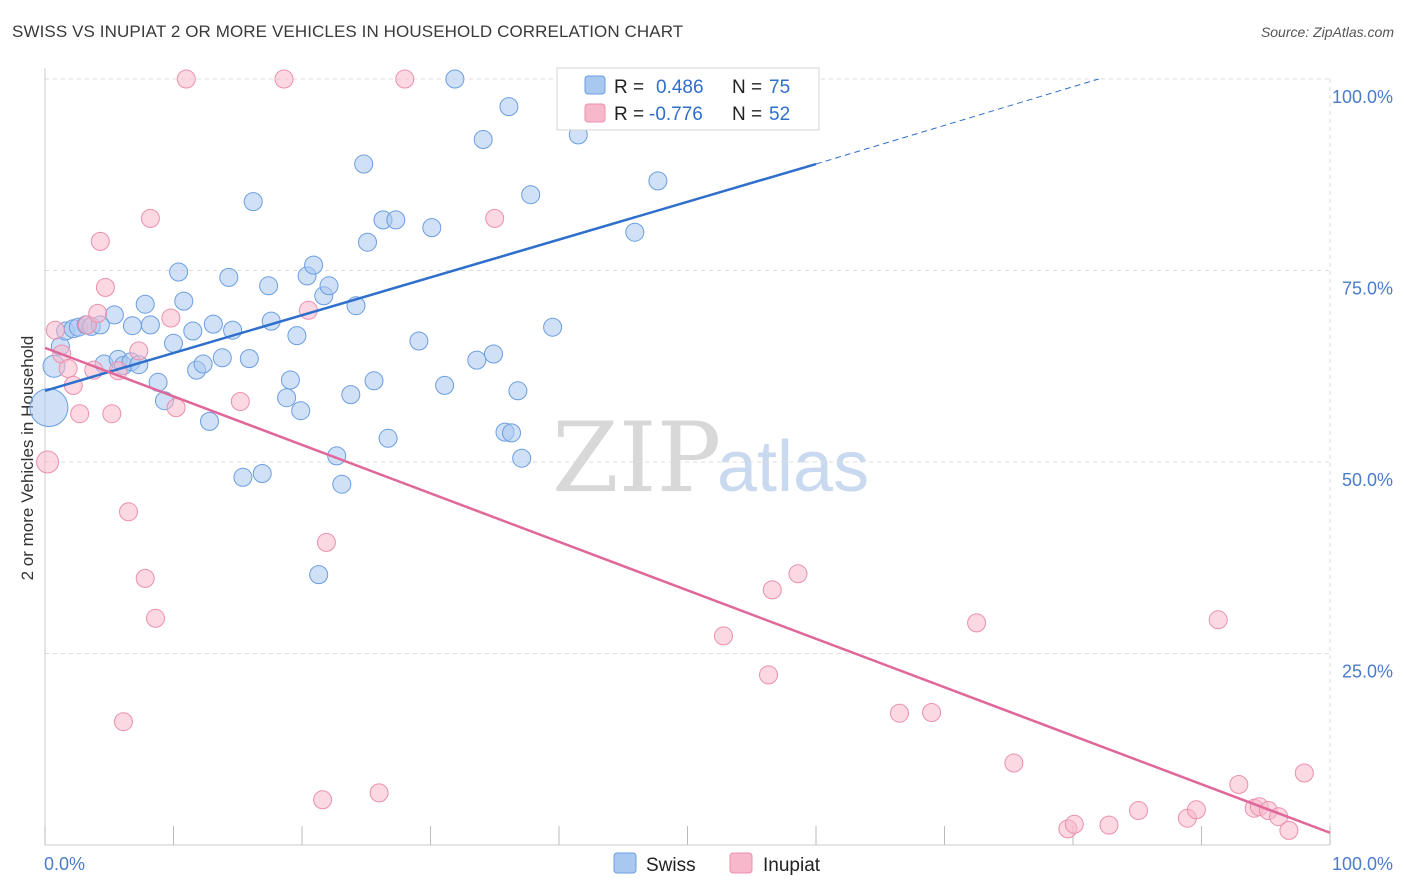  What do you see at coordinates (1367, 672) in the screenshot?
I see `y-tick-label: 25.0%` at bounding box center [1367, 672].